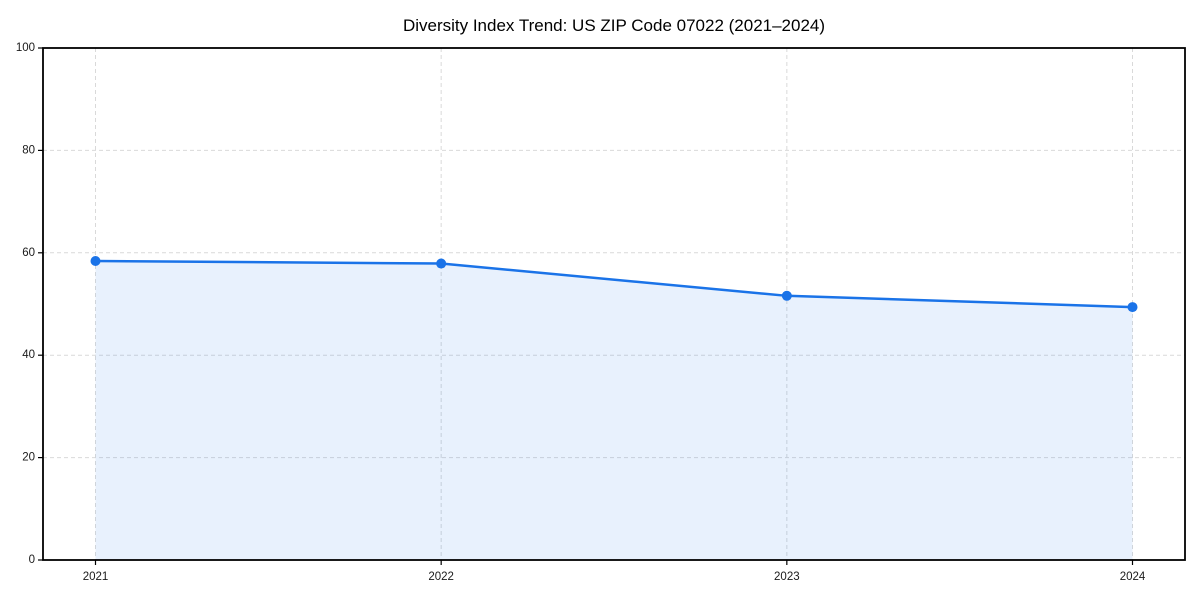 This screenshot has width=1200, height=600. I want to click on data-point-2022, so click(441, 263).